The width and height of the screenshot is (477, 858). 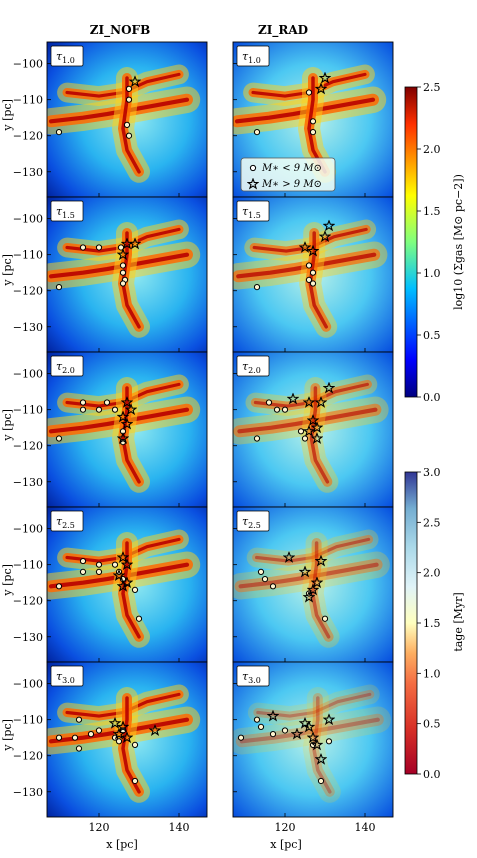 I want to click on colorbar-tick-label: 0.0, so click(x=432, y=774).